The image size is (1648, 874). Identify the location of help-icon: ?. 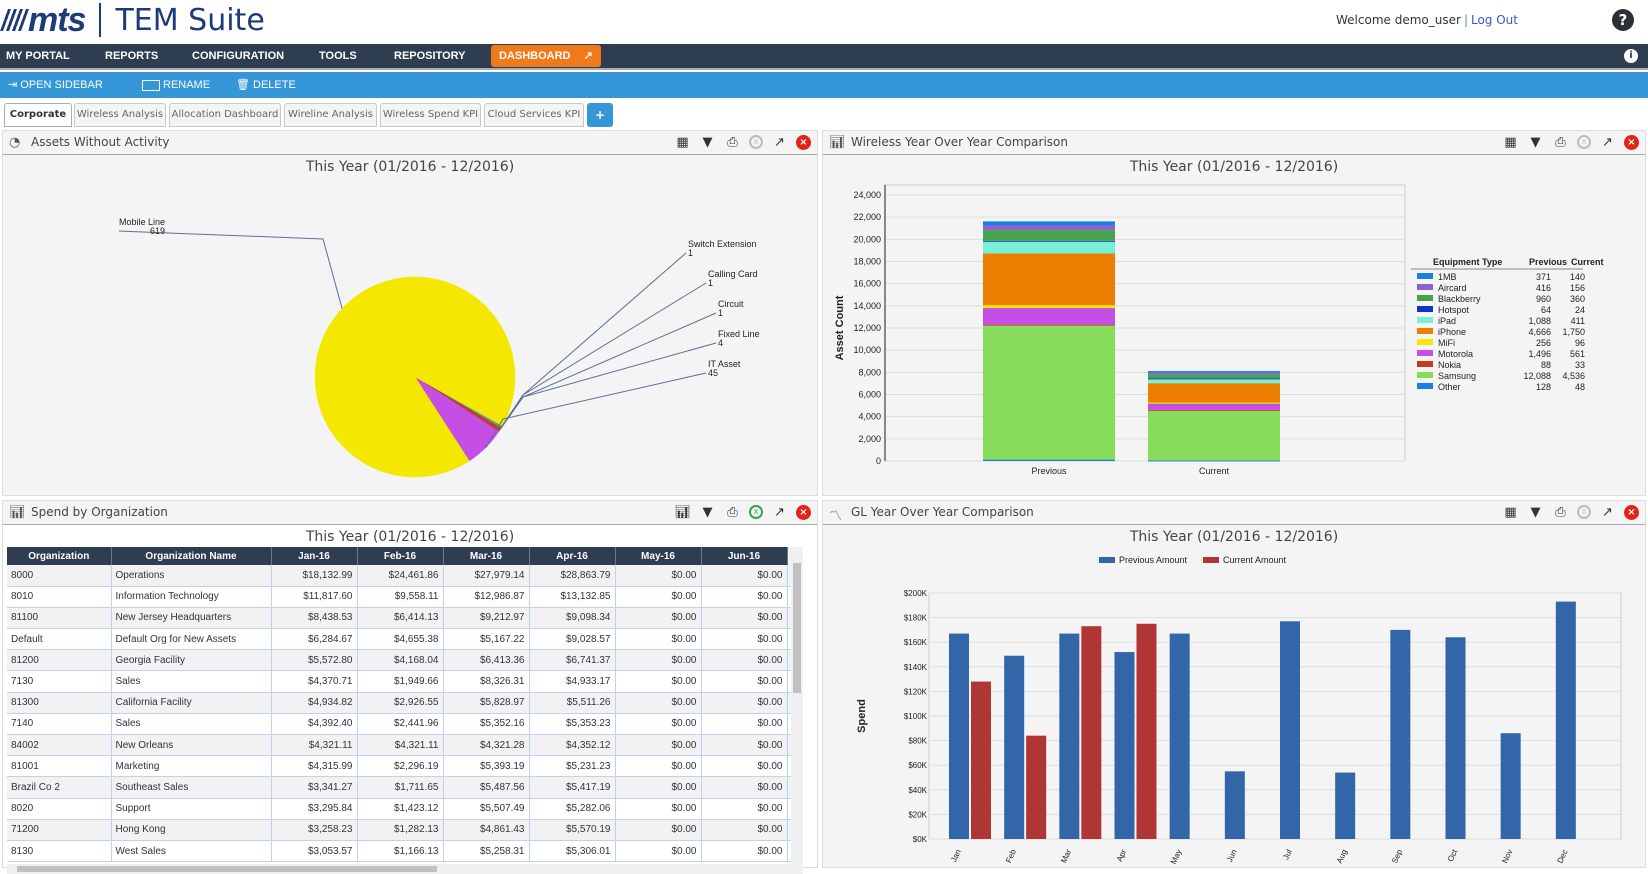
(1623, 20).